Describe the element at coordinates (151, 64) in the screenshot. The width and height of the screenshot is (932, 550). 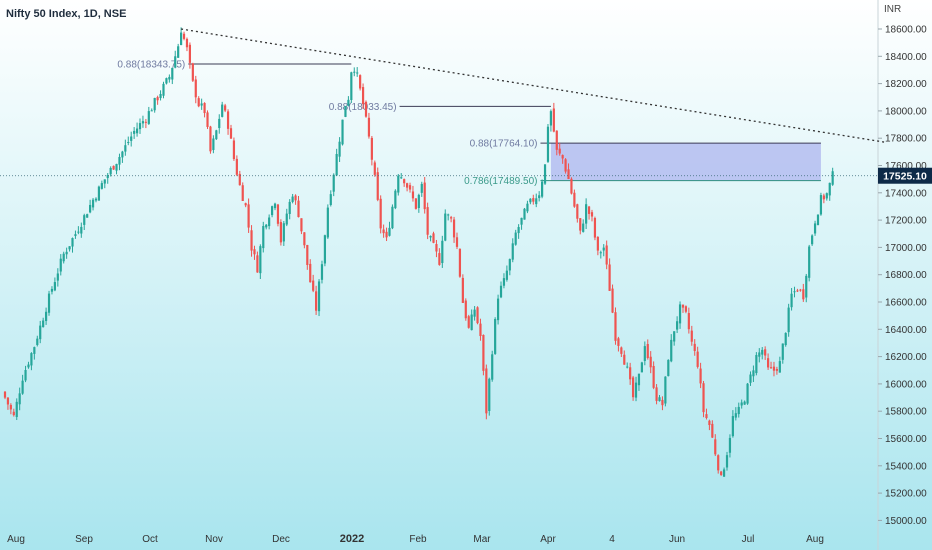
I see `fib-level-label: 0.88(18343.75)` at that location.